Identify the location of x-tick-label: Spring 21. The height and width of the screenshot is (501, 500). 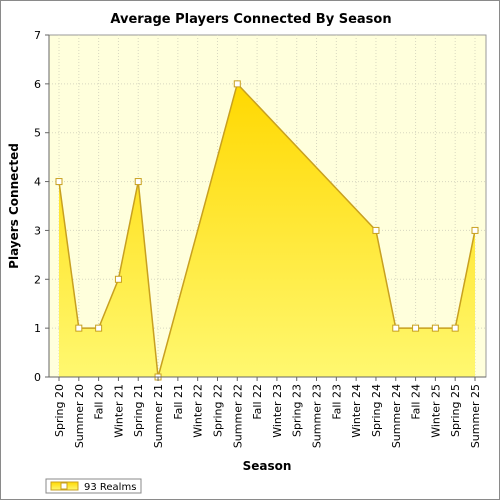
(138, 410).